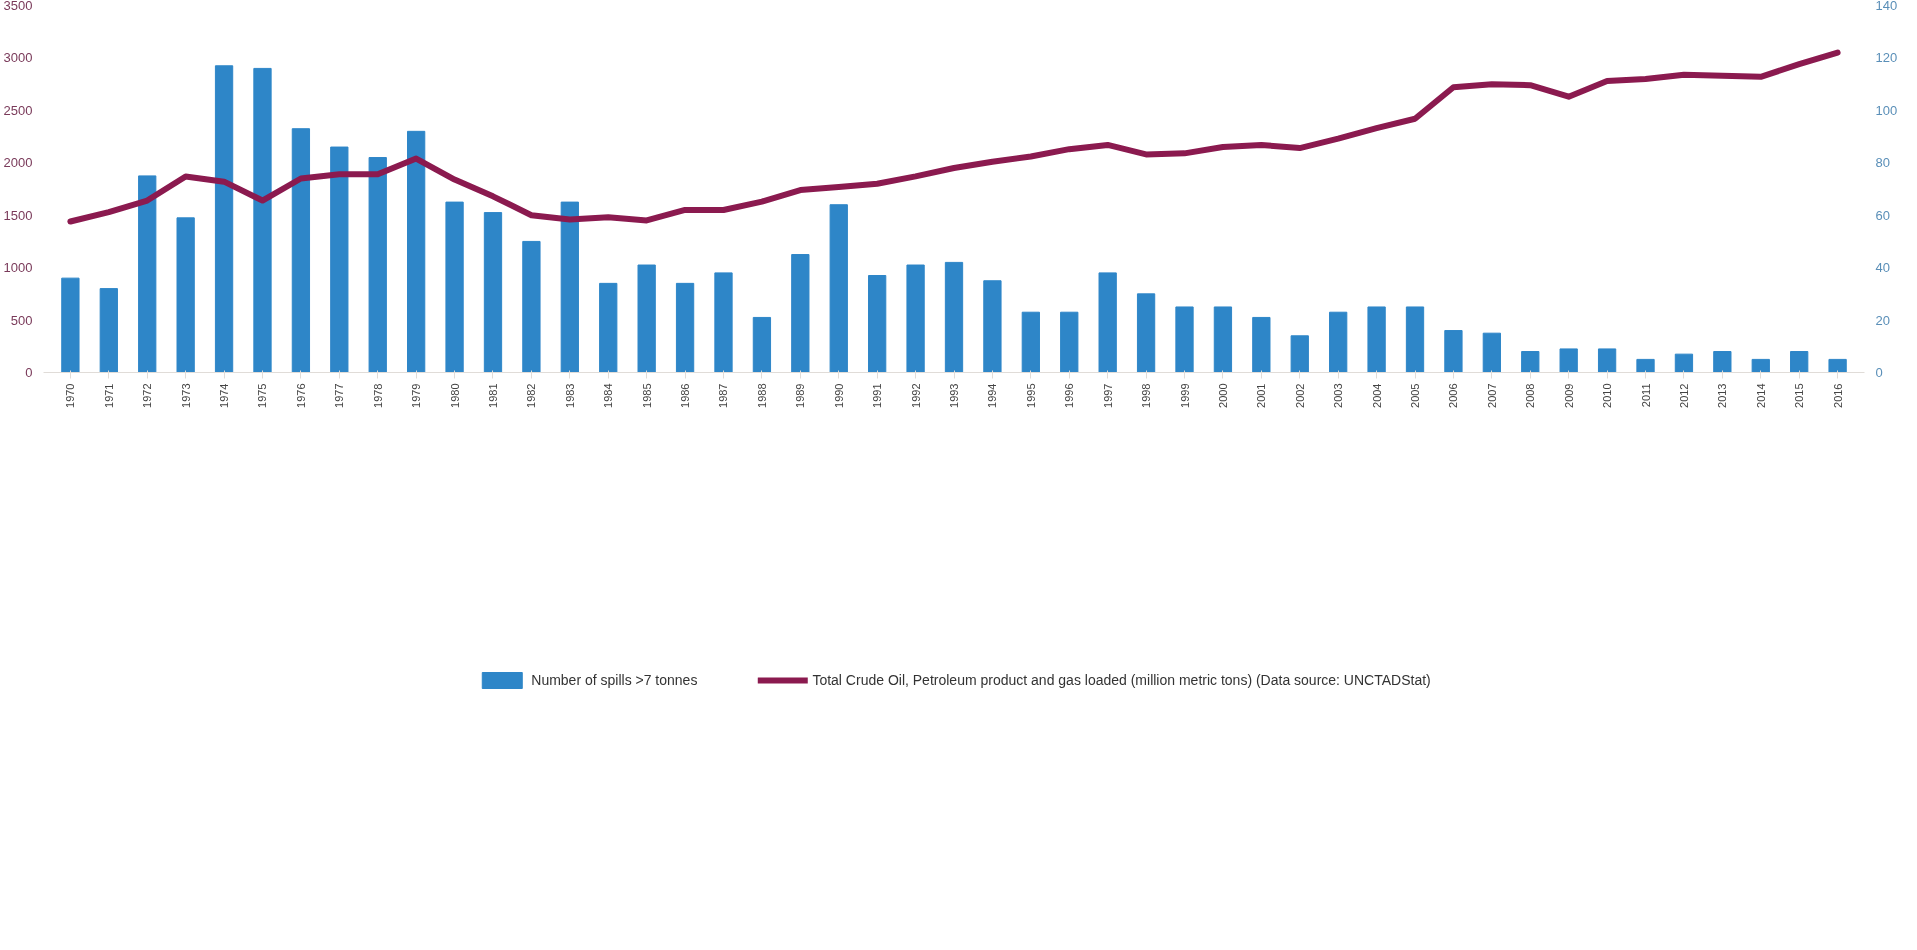 The height and width of the screenshot is (950, 1917). I want to click on x-tick-label: 1988, so click(761, 395).